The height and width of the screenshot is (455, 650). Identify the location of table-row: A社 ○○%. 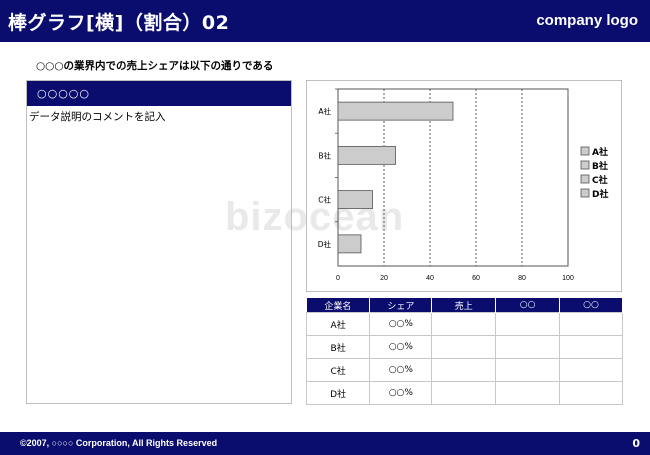
(464, 324).